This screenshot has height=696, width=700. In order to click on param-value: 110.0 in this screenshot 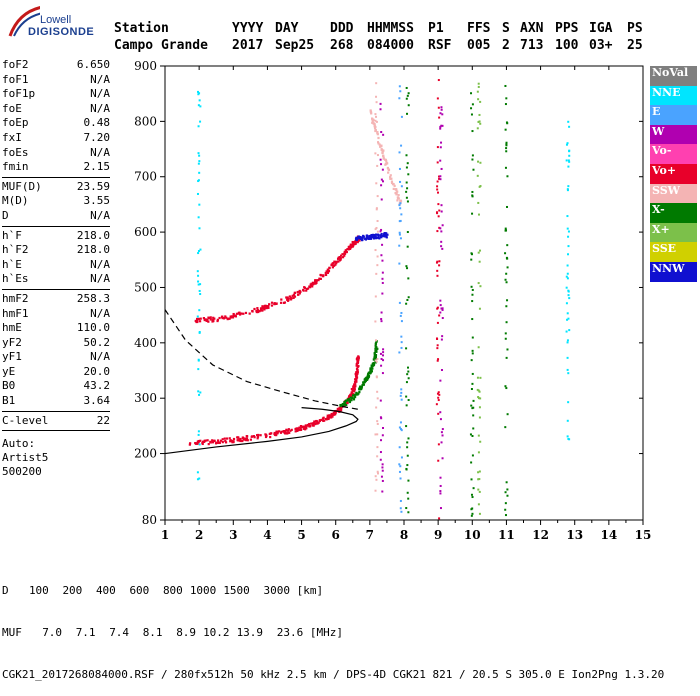, I will do `click(93, 328)`.